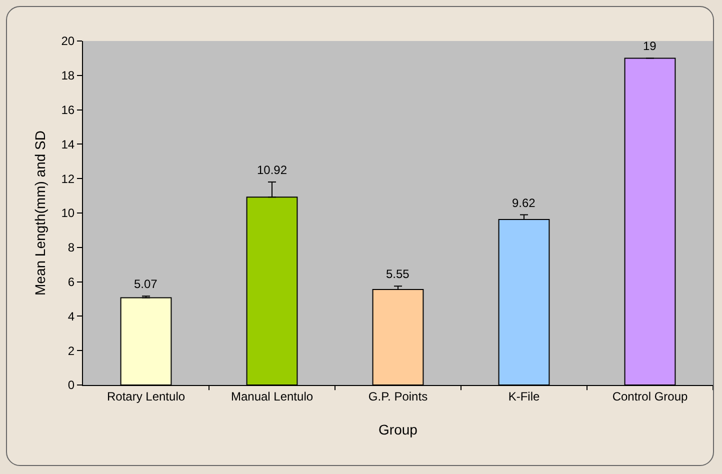 This screenshot has width=722, height=474. What do you see at coordinates (146, 396) in the screenshot?
I see `x-tick-label: Rotary Lentulo` at bounding box center [146, 396].